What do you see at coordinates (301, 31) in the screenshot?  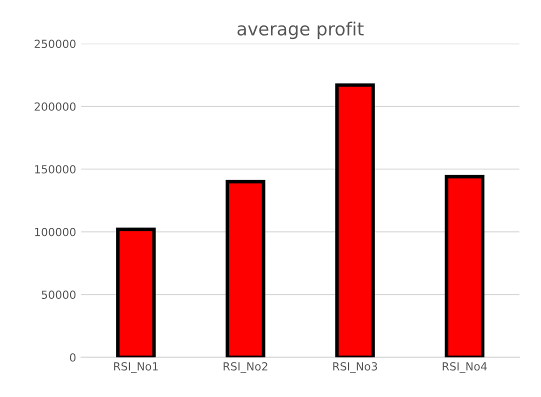 I see `chart-title: average profit` at bounding box center [301, 31].